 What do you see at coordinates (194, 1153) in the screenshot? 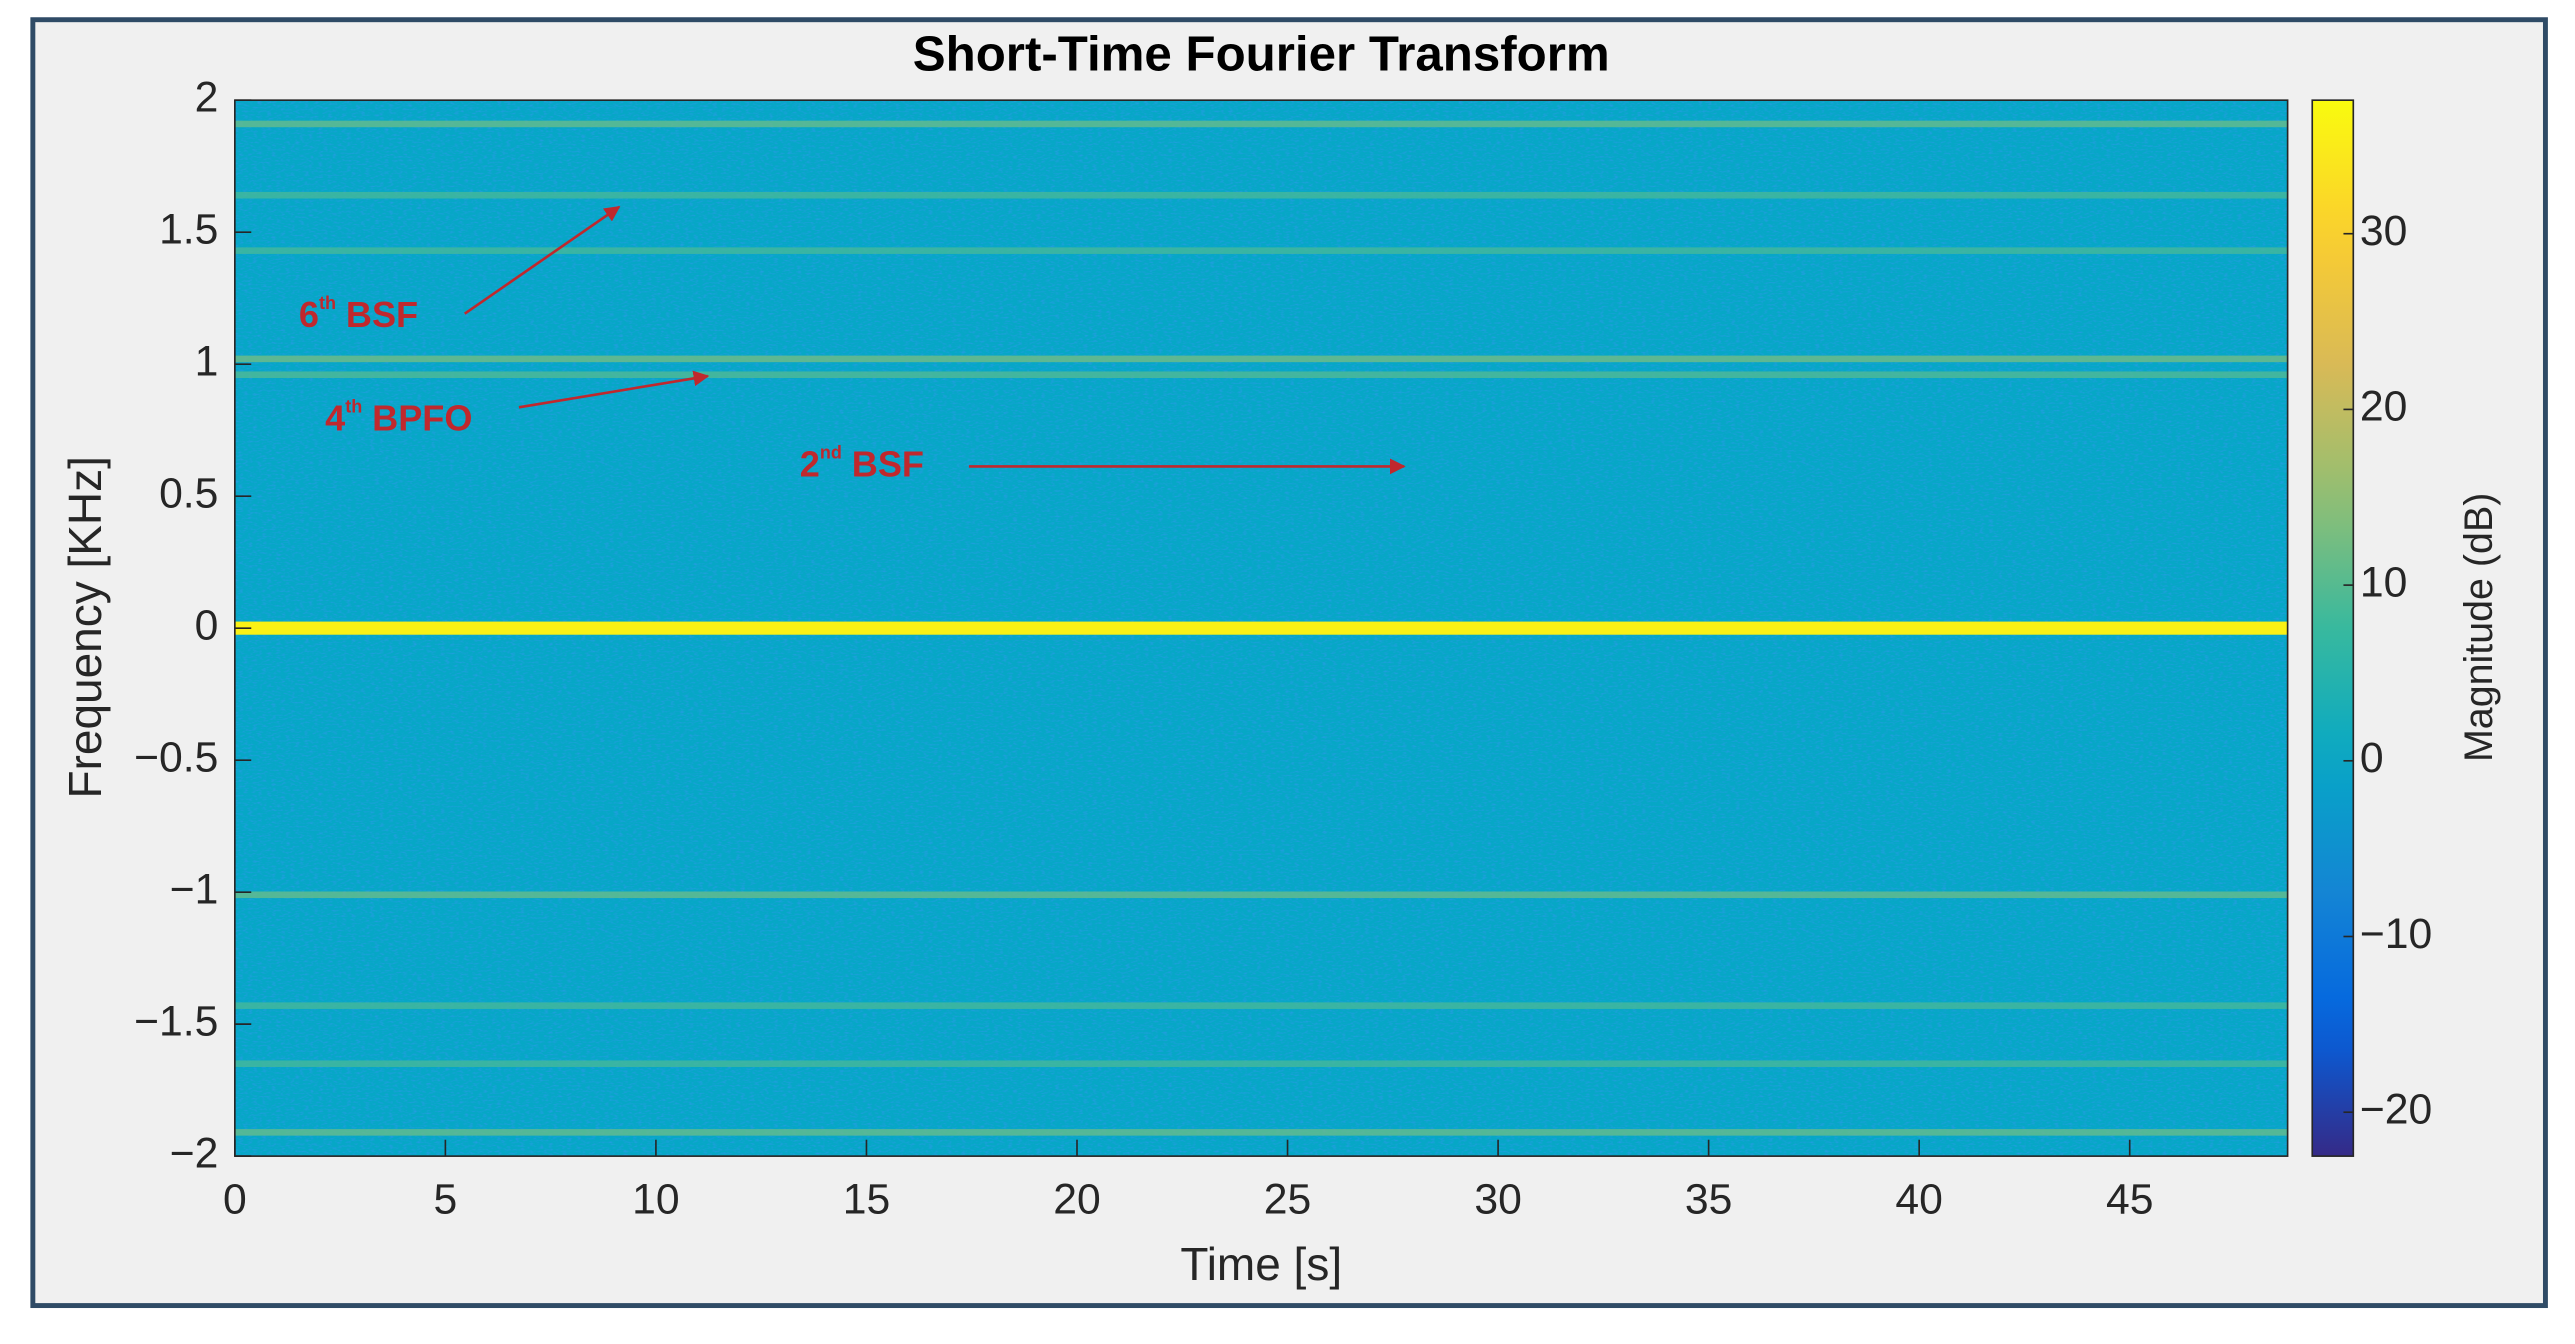
I see `y-tick-label: −2` at bounding box center [194, 1153].